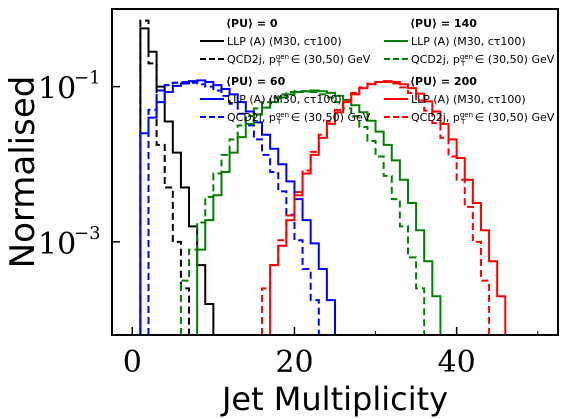 The height and width of the screenshot is (419, 568). I want to click on legend-header: ⟨PU⟩ = 60, so click(256, 81).